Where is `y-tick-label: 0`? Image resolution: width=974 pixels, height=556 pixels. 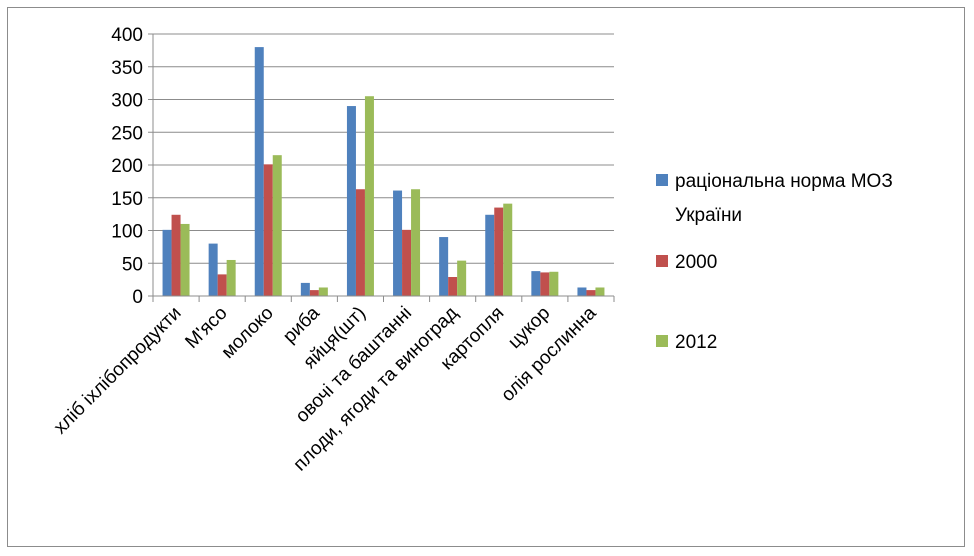
y-tick-label: 0 is located at coordinates (137, 297).